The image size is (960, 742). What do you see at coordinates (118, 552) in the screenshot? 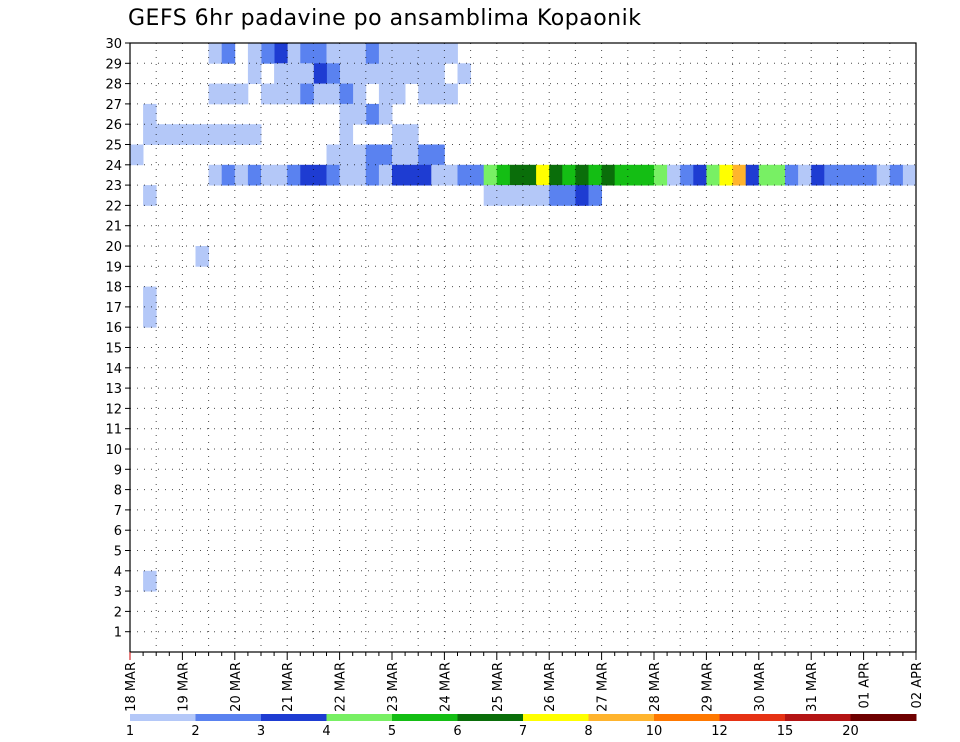
I see `y-tick-label: 5` at bounding box center [118, 552].